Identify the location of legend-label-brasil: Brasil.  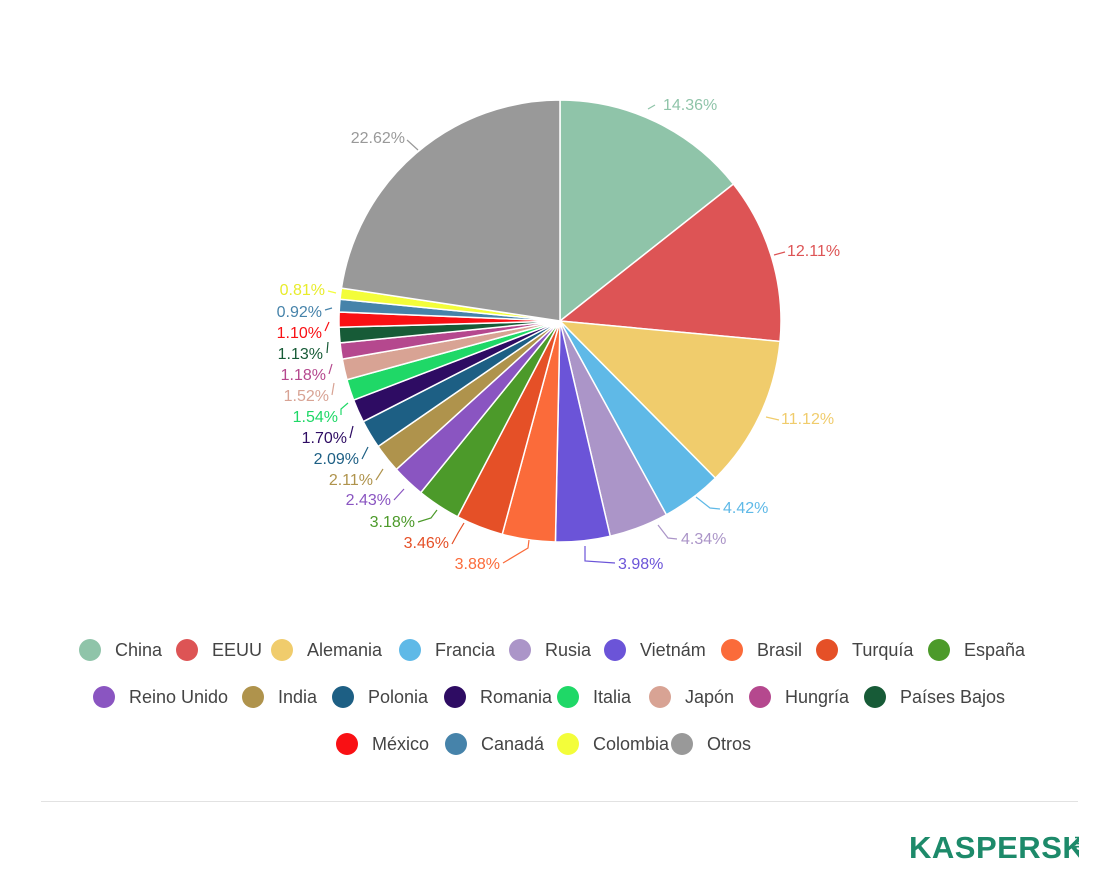
(779, 650).